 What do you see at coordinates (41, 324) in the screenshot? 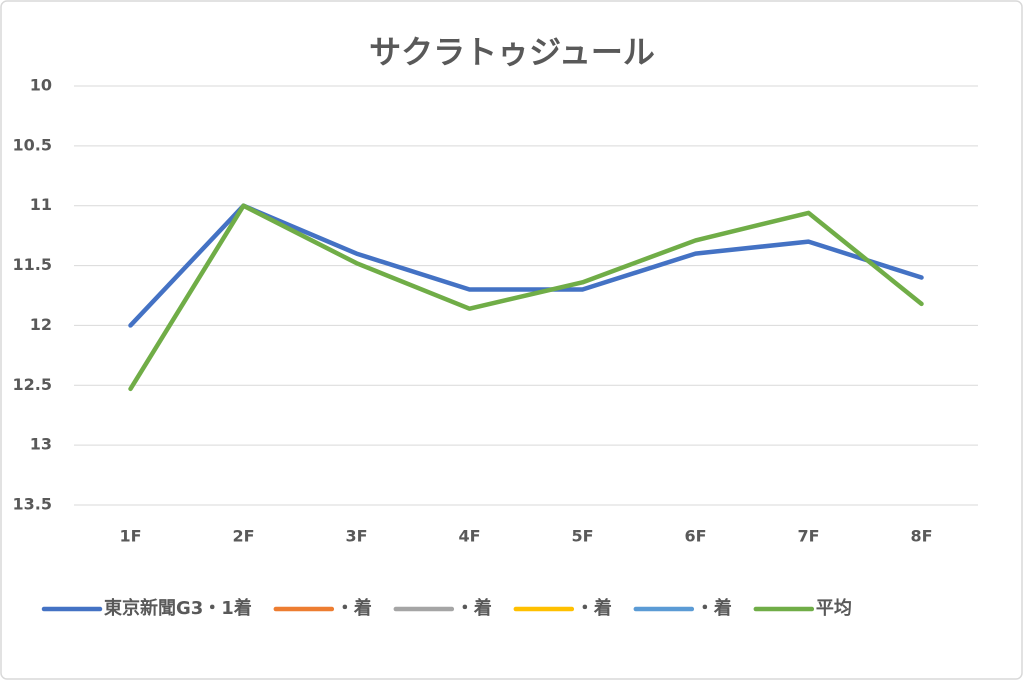
I see `y-tick-label: 12` at bounding box center [41, 324].